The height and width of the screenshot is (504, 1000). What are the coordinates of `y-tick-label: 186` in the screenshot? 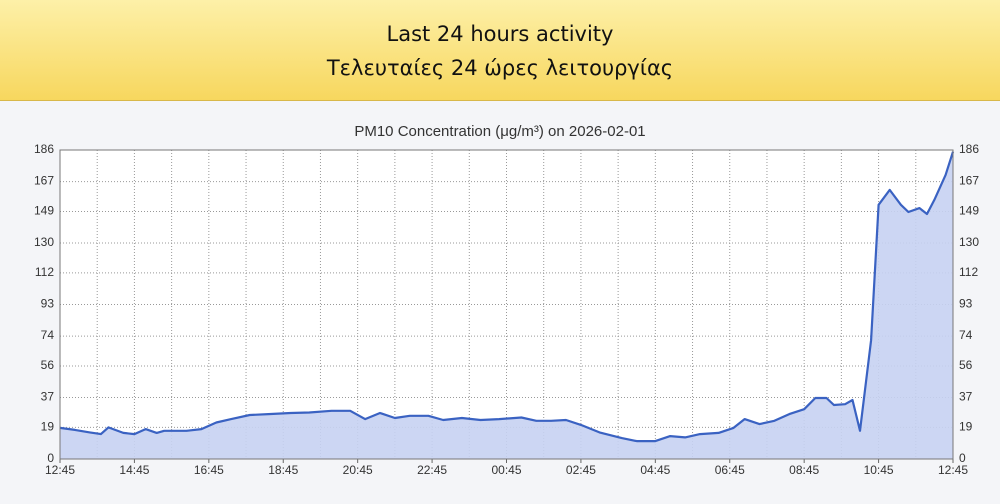 It's located at (44, 149).